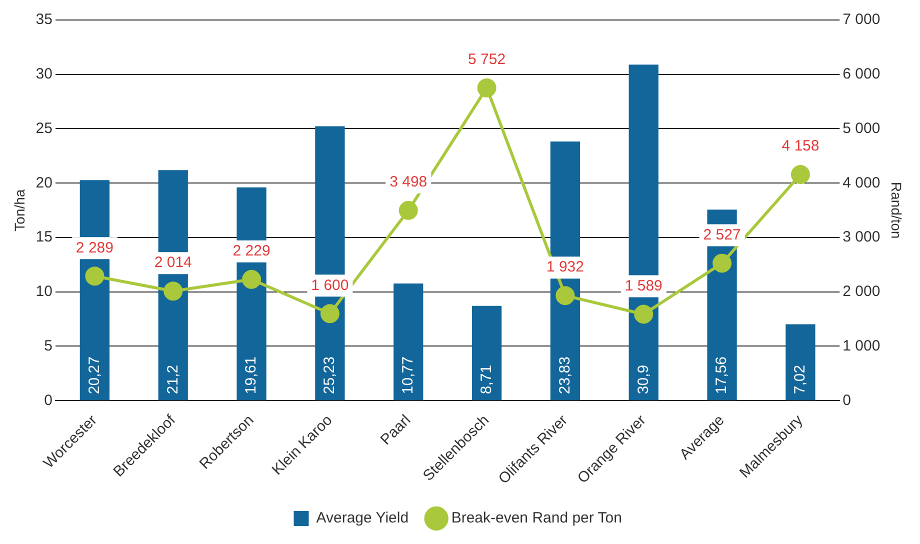  Describe the element at coordinates (48, 400) in the screenshot. I see `y-tick-label: 0` at that location.